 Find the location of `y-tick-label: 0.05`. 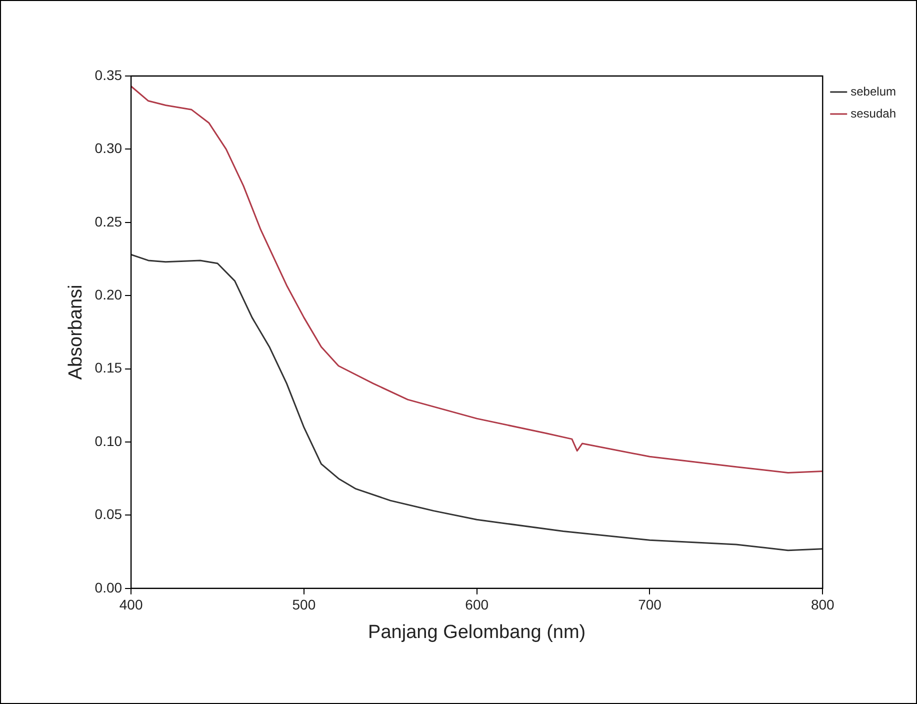

y-tick-label: 0.05 is located at coordinates (108, 514).